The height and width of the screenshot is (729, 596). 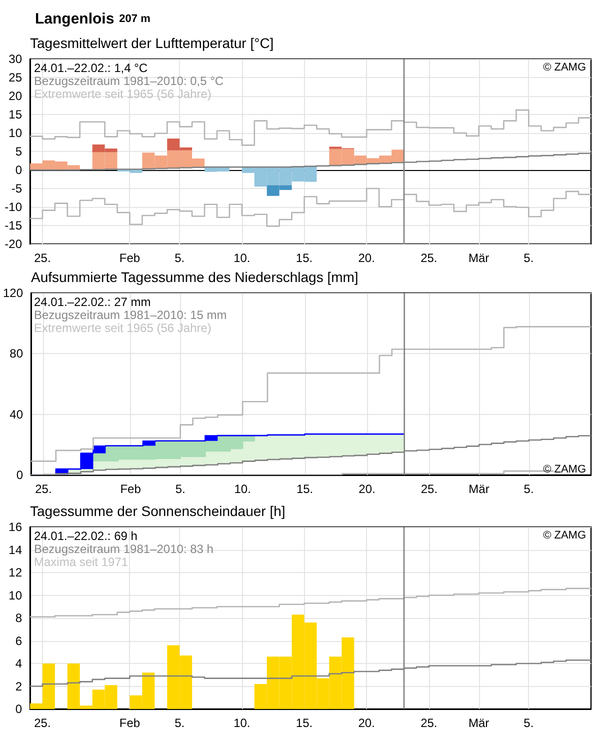 What do you see at coordinates (18, 618) in the screenshot?
I see `y-tick-label: 8` at bounding box center [18, 618].